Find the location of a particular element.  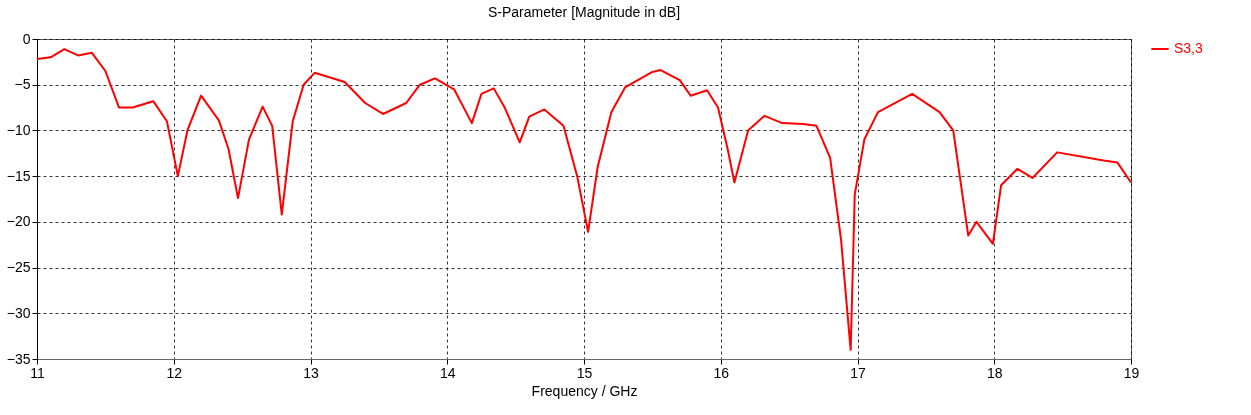

y-tick-label: −10 is located at coordinates (18, 129).